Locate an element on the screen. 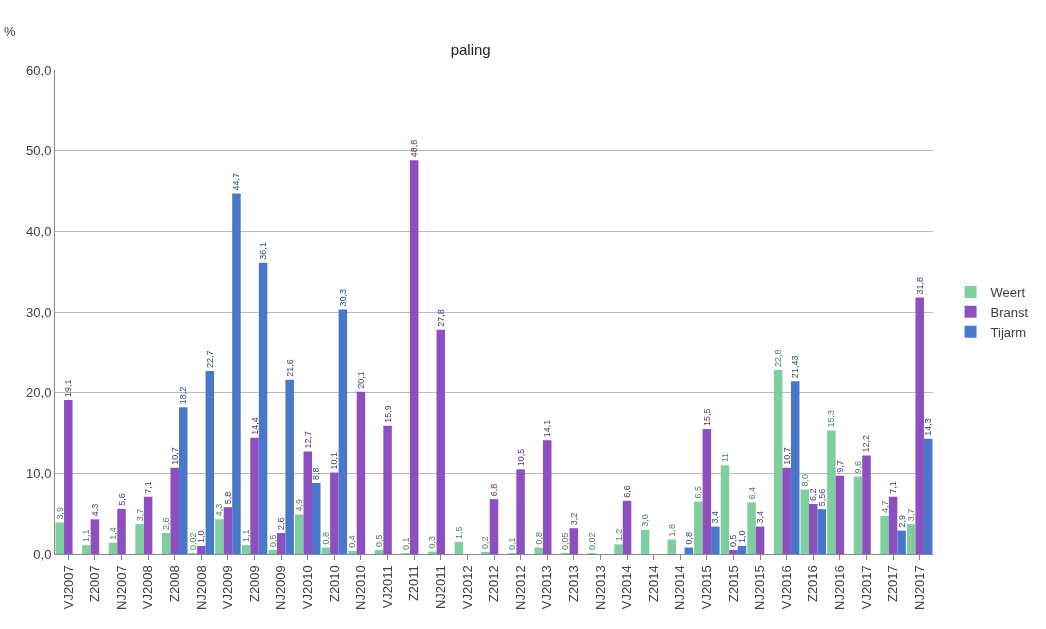  y-tick-label: 20,0 is located at coordinates (39, 393).